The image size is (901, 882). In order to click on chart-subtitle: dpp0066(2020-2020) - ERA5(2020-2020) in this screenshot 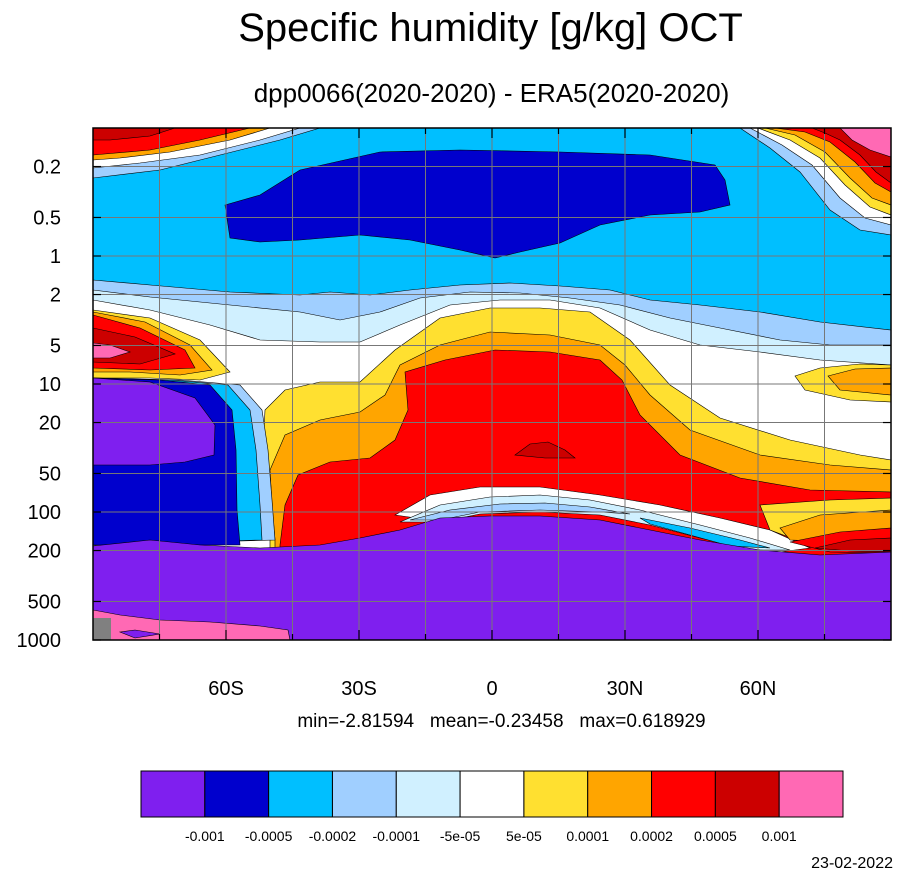, I will do `click(491, 93)`.